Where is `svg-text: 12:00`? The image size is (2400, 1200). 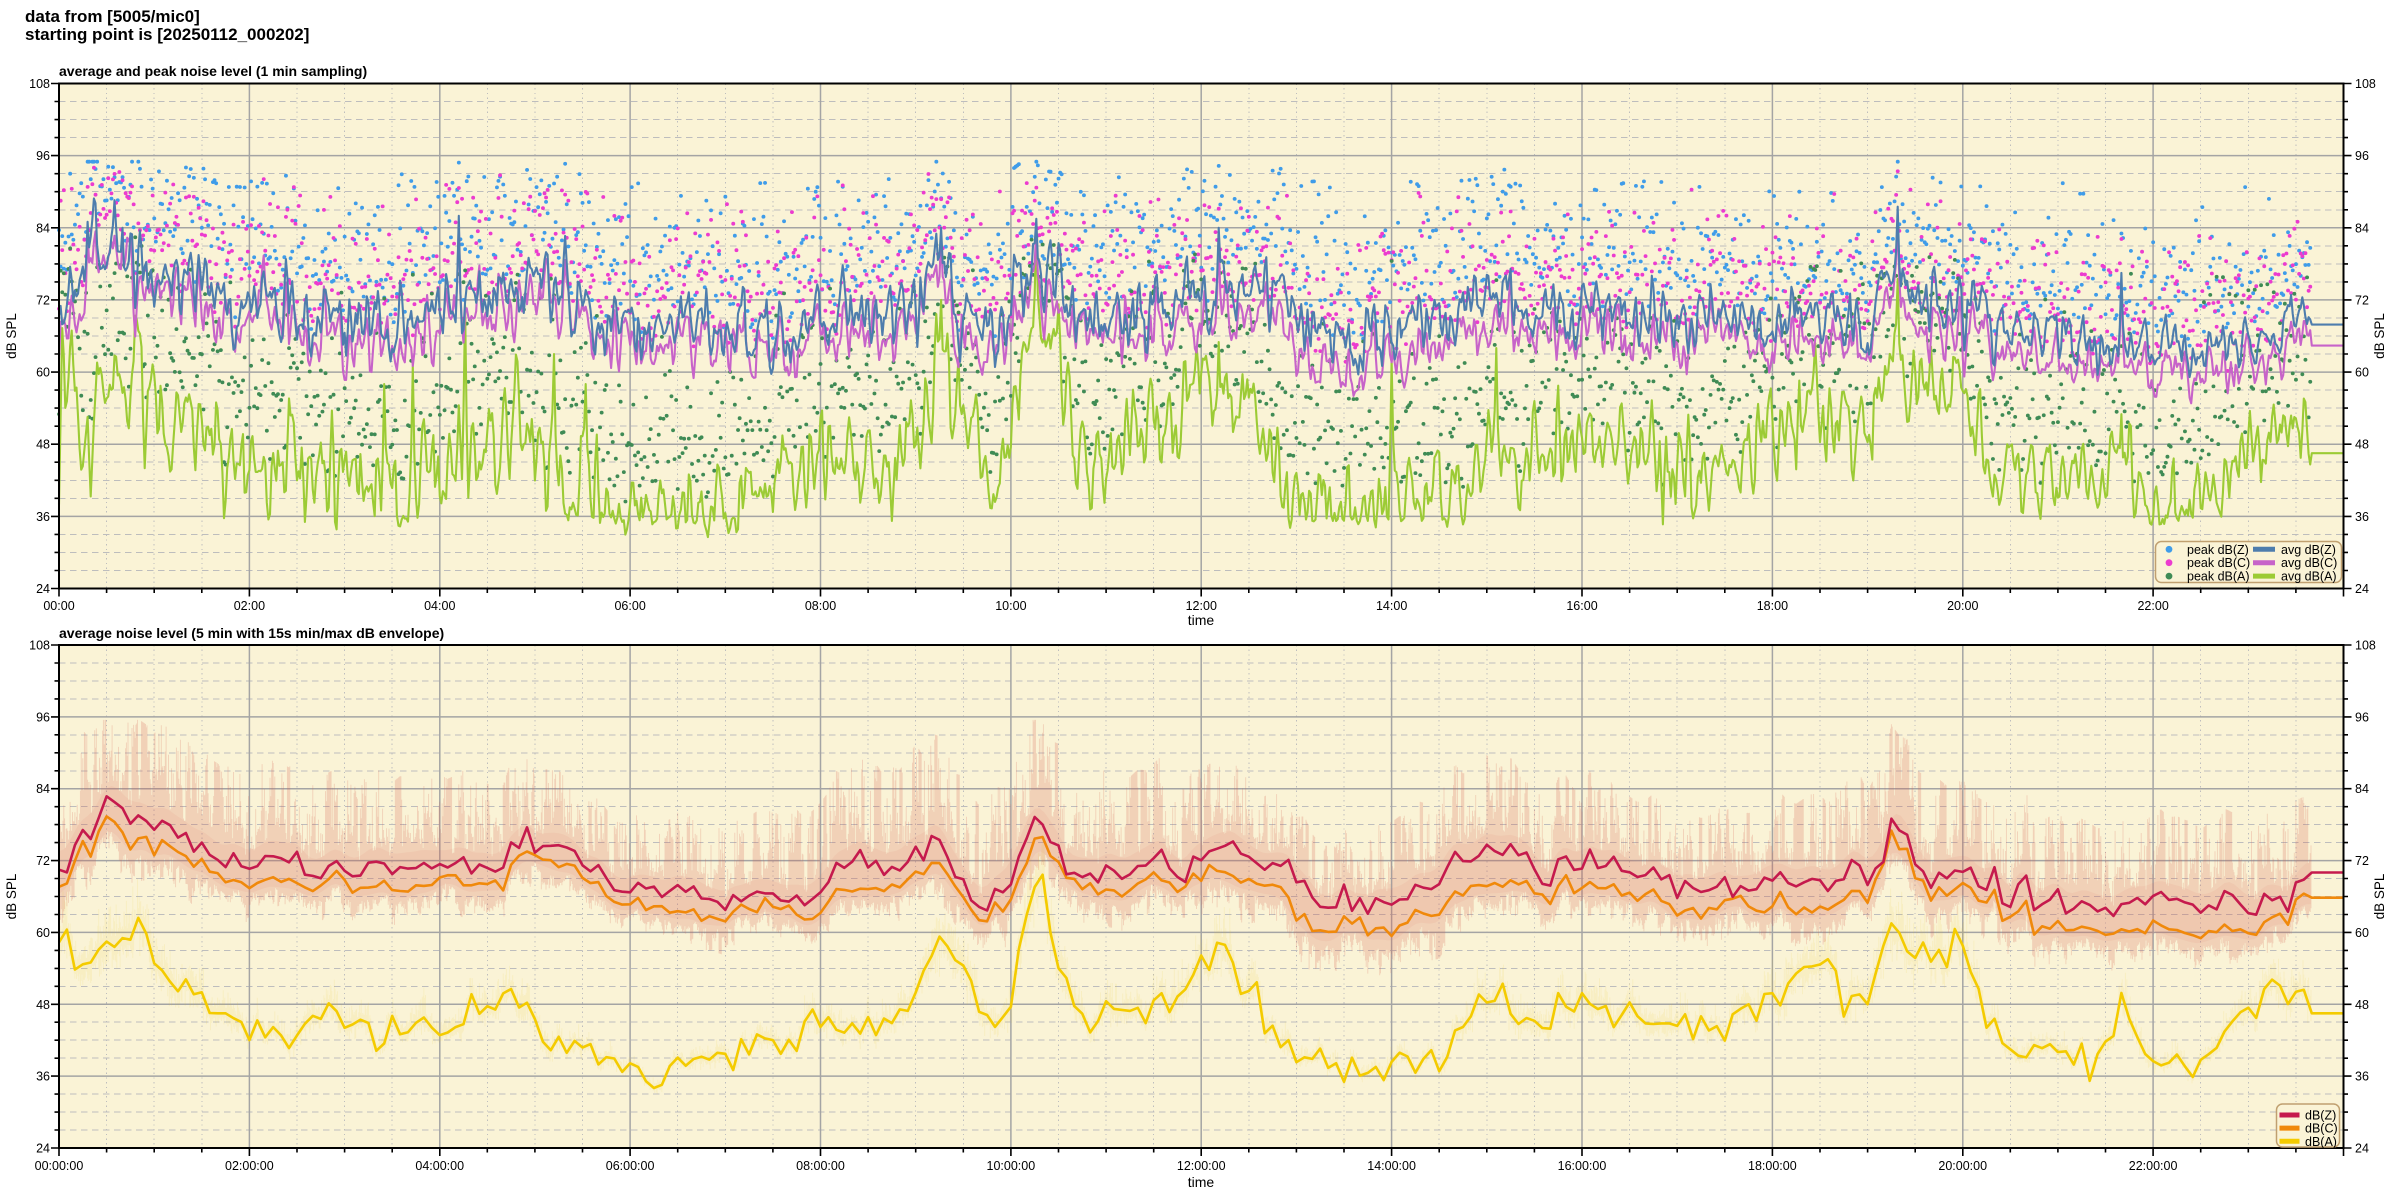
svg-text: 12:00 is located at coordinates (1201, 606).